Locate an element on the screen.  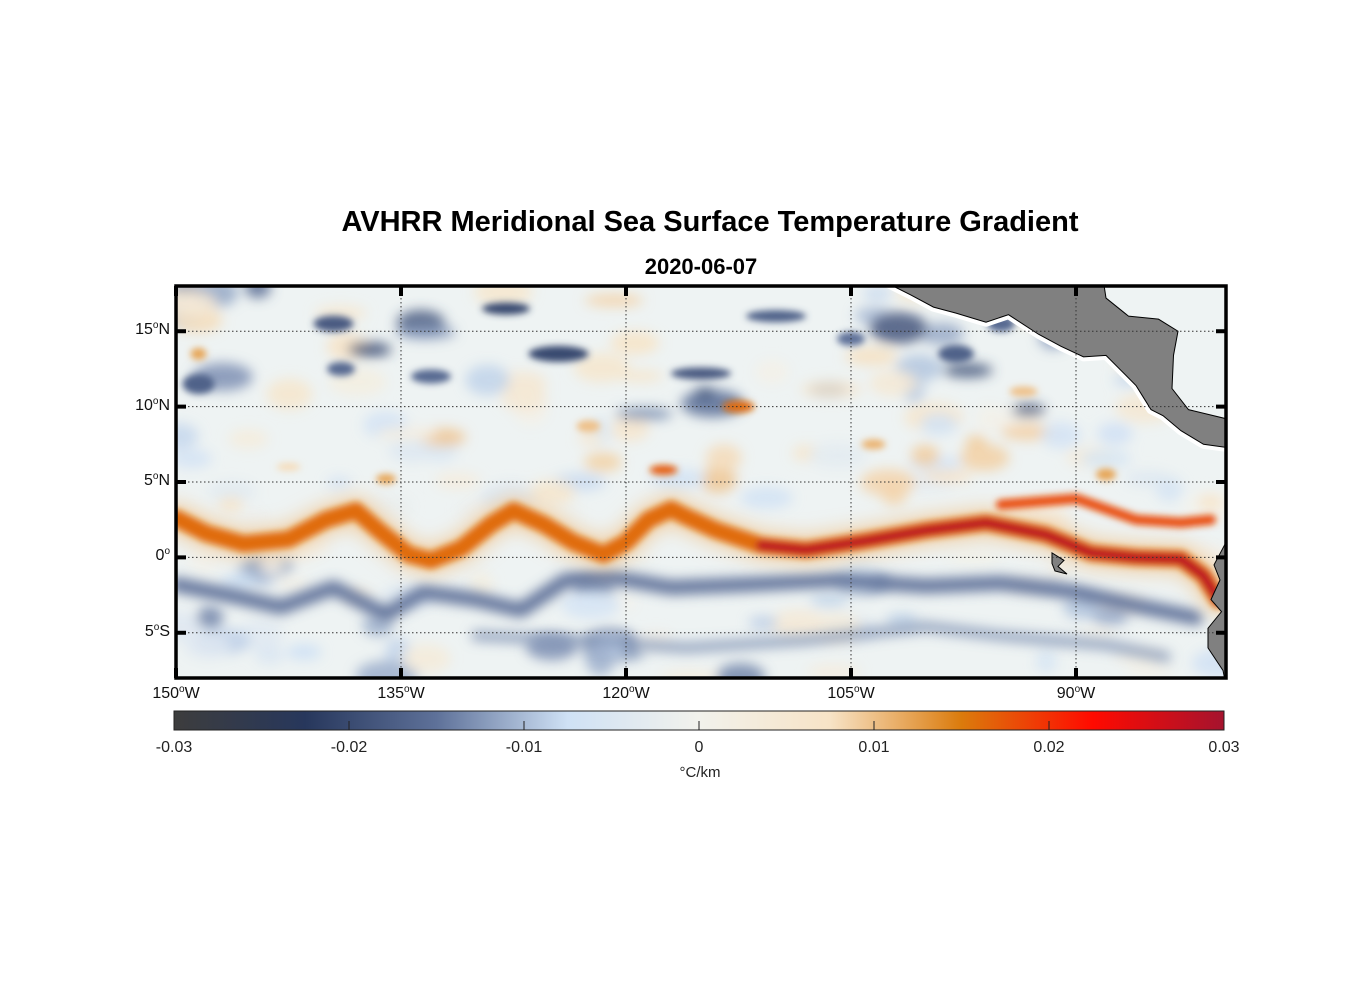
x-tick-label: 120oW is located at coordinates (626, 693).